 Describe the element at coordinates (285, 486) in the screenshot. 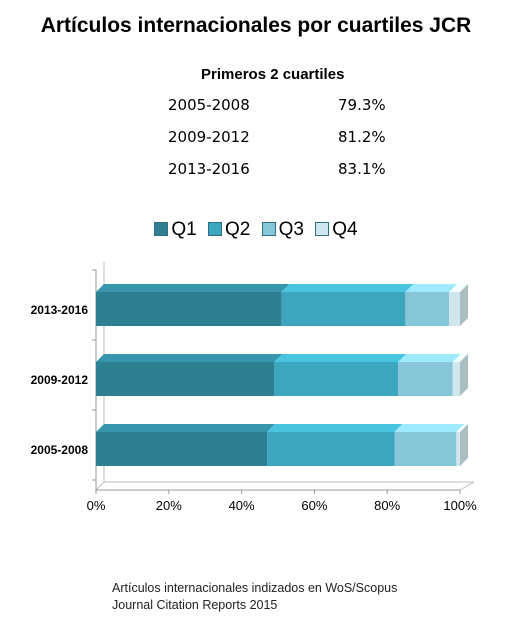

I see `floor-edges` at that location.